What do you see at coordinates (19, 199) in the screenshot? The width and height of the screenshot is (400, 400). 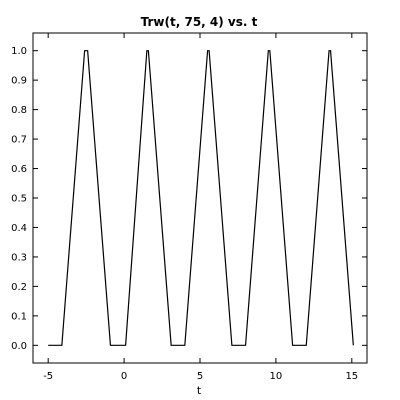 I see `y-tick-label: 0.5` at bounding box center [19, 199].